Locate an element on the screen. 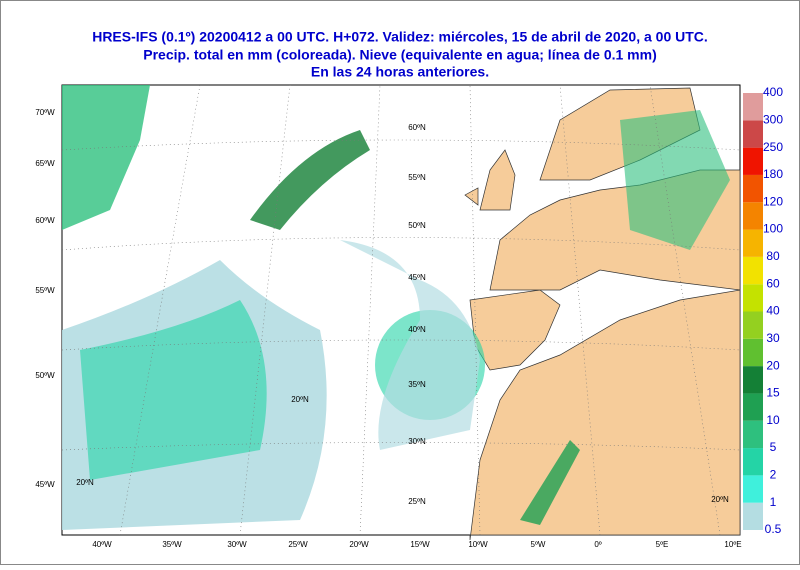  edge-label: 60ºW is located at coordinates (45, 220).